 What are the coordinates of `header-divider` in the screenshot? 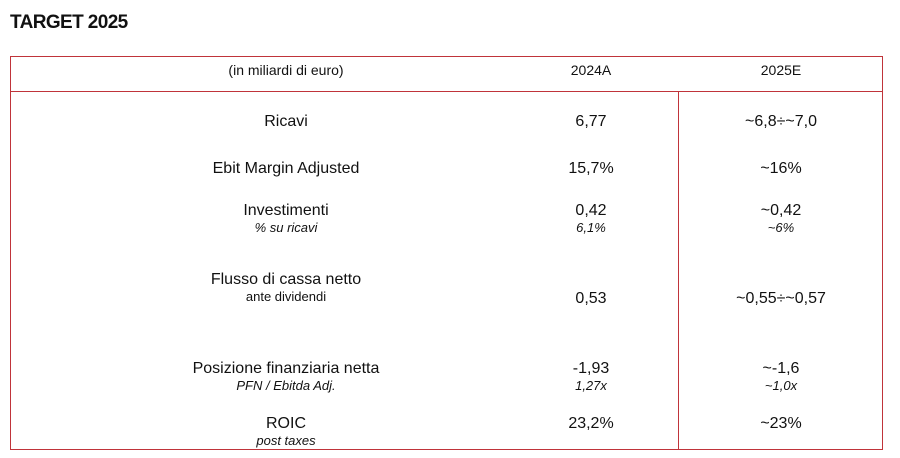 It's located at (446, 91).